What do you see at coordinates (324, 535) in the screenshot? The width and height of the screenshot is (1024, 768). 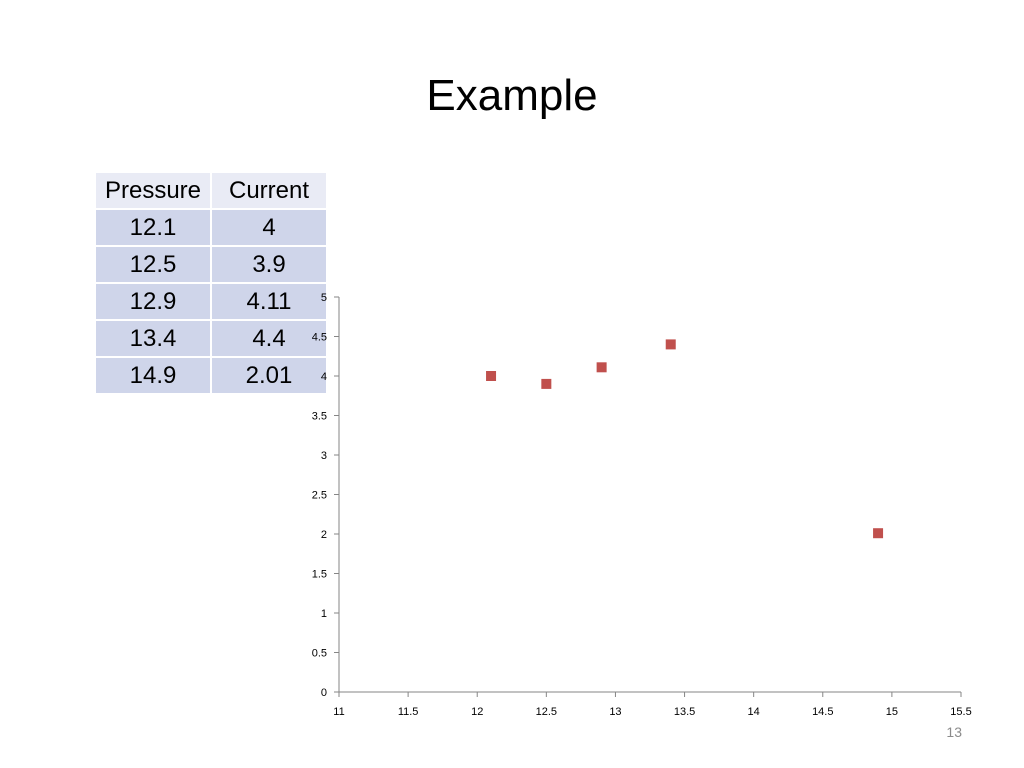 I see `y-tick-label: 2` at bounding box center [324, 535].